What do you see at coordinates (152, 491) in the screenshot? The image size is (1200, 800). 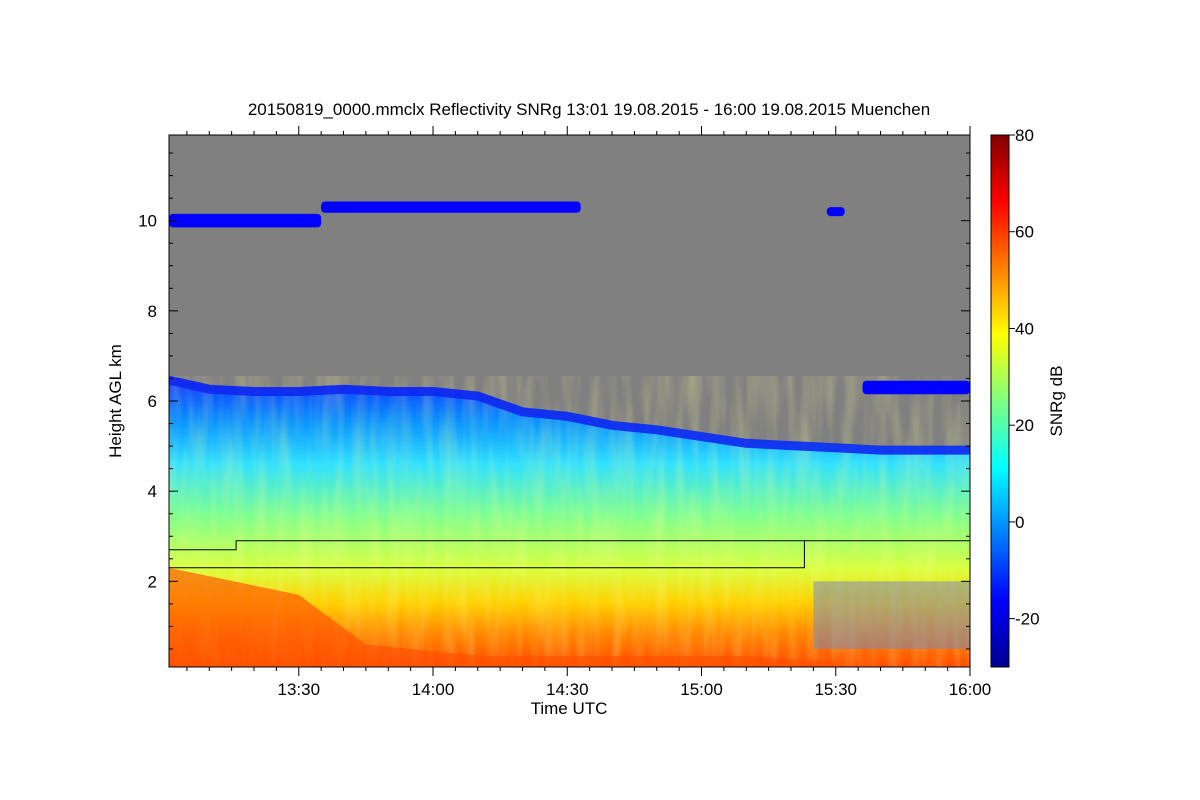 I see `y-tick-label: 4` at bounding box center [152, 491].